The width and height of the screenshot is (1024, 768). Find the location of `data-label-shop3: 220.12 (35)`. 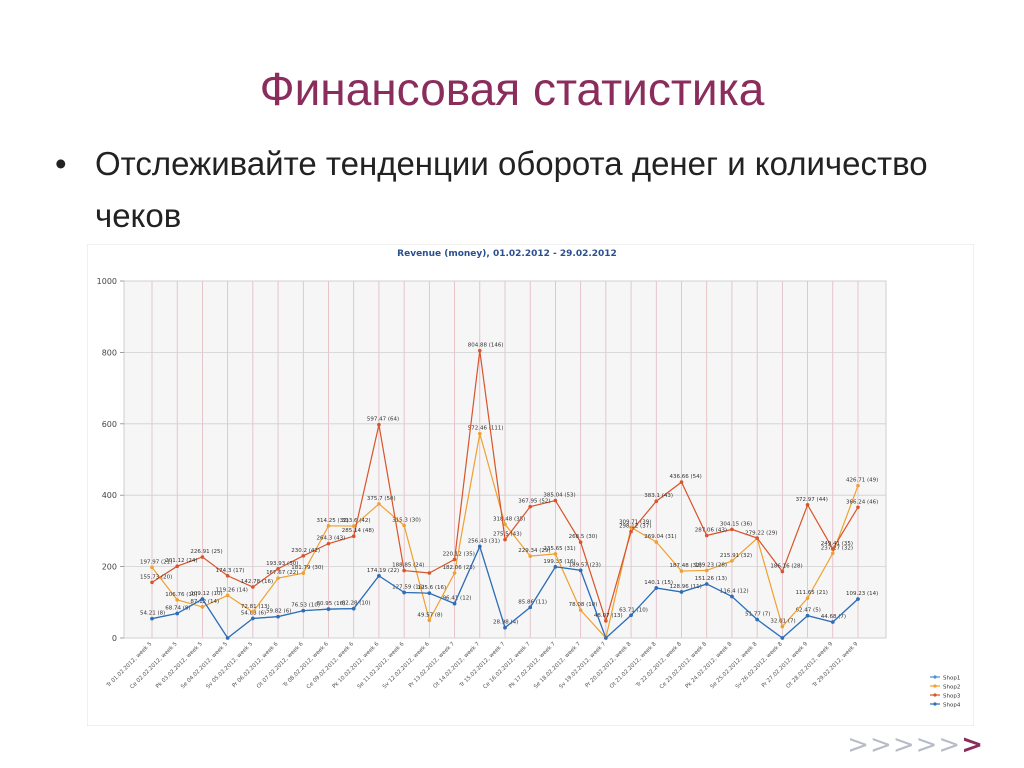

data-label-shop3: 220.12 (35) is located at coordinates (459, 554).